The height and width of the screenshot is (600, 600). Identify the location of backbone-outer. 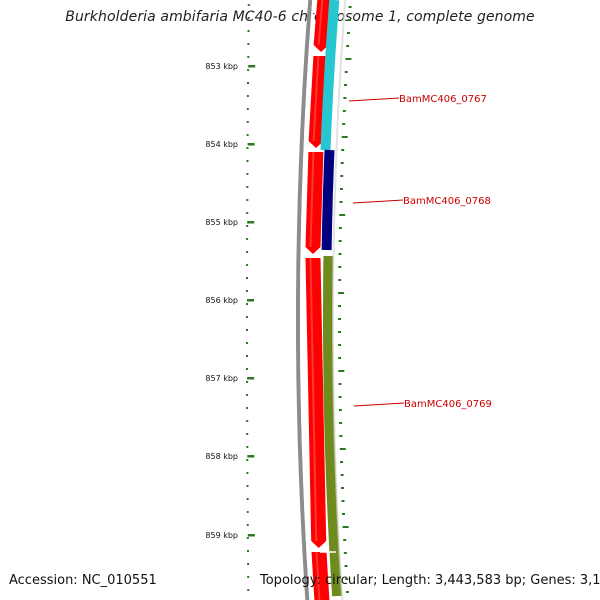
(304, 300).